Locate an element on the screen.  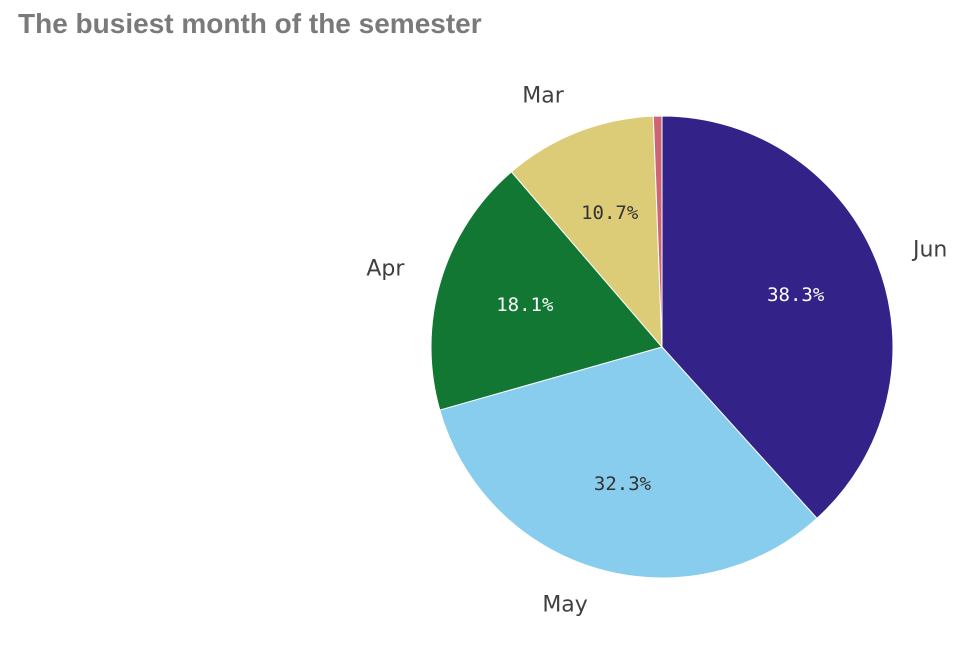
pie-slice-mar is located at coordinates (586, 232).